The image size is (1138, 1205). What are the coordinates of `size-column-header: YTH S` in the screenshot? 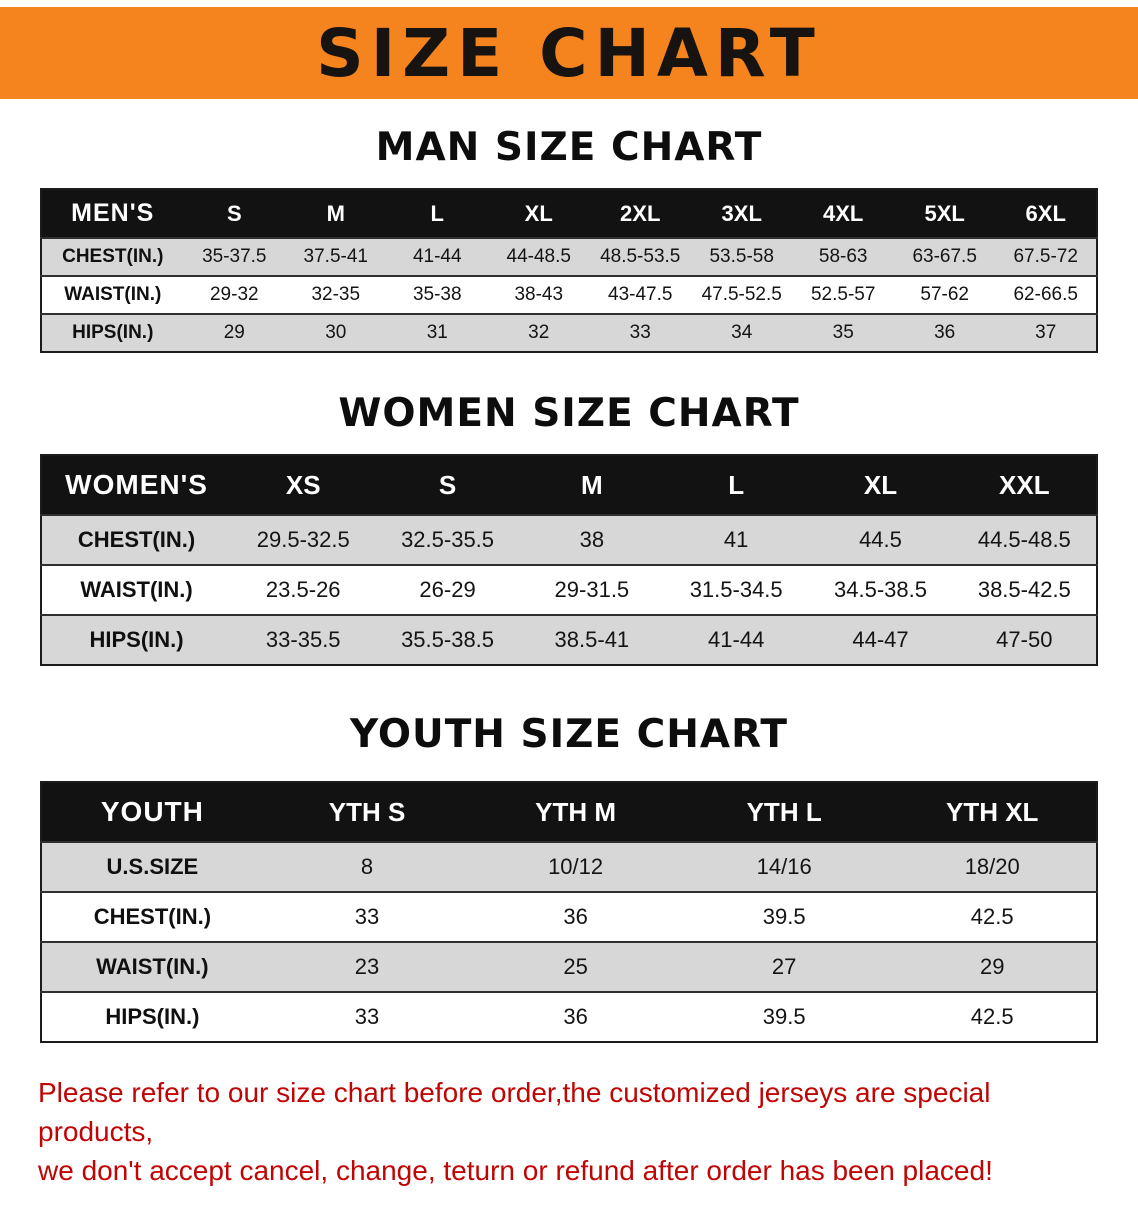 It's located at (367, 812).